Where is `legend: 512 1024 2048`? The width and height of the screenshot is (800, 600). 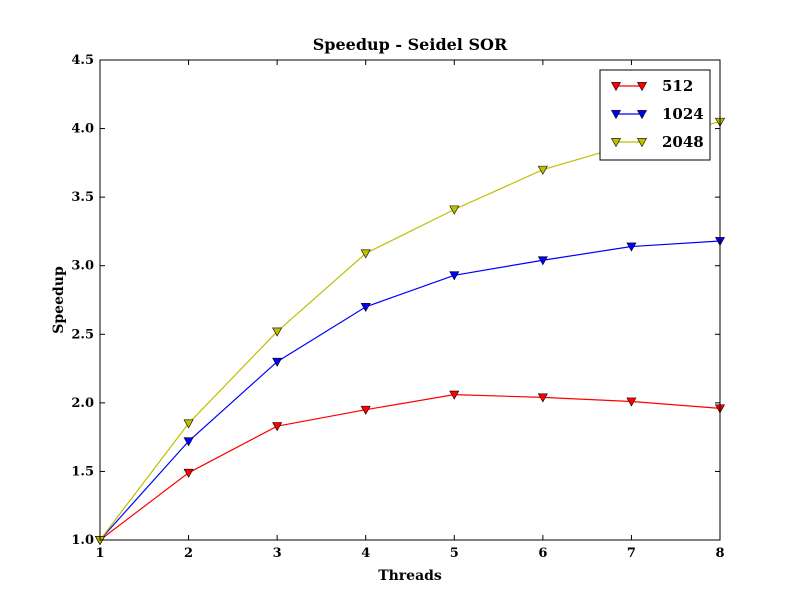 legend: 512 1024 2048 is located at coordinates (655, 115).